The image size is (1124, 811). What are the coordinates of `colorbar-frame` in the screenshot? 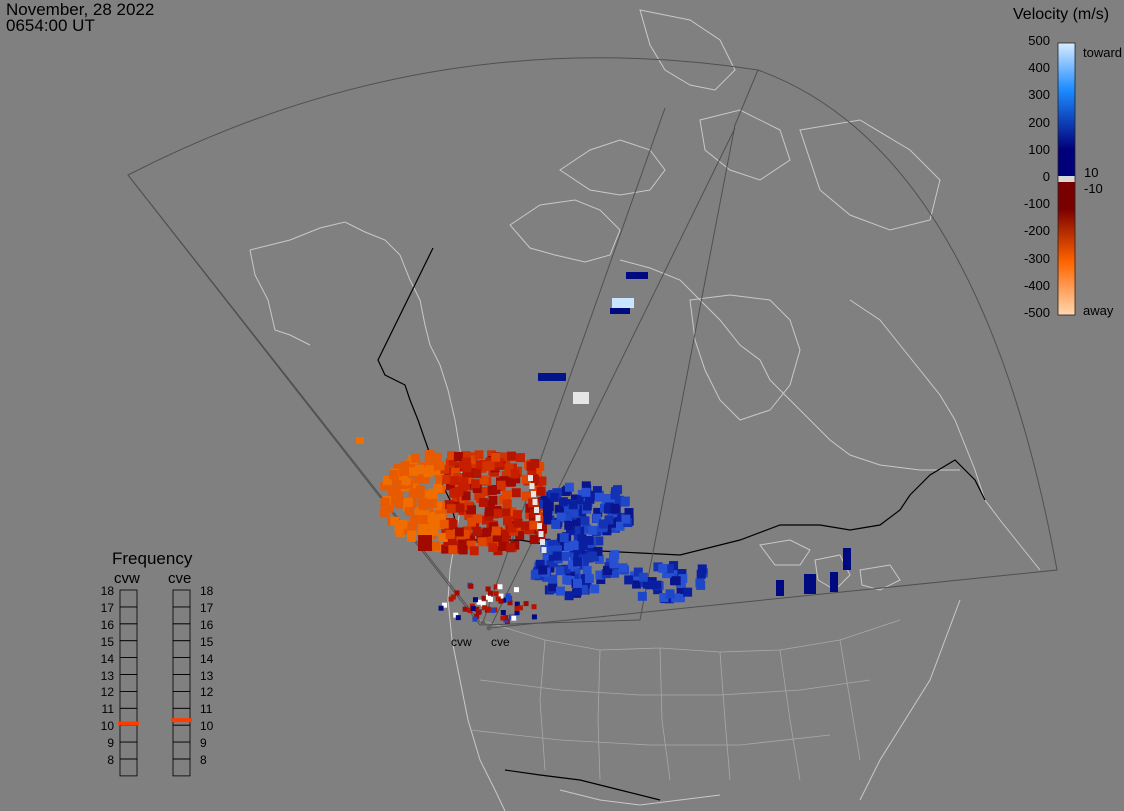 It's located at (1066, 179).